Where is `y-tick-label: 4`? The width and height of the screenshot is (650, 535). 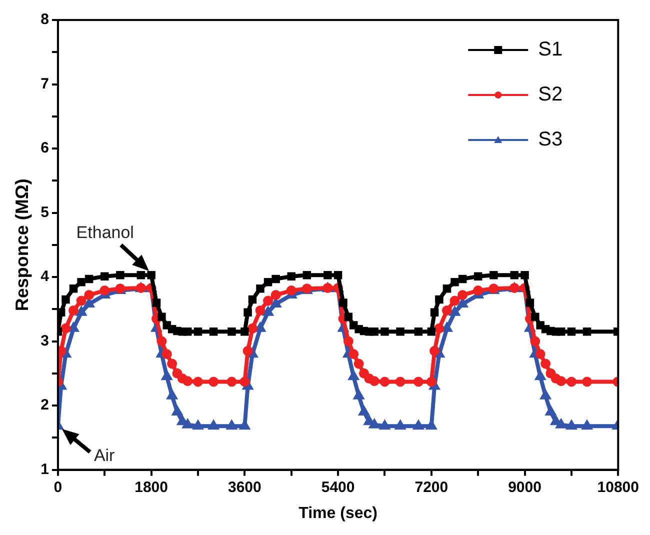
y-tick-label: 4 is located at coordinates (45, 277).